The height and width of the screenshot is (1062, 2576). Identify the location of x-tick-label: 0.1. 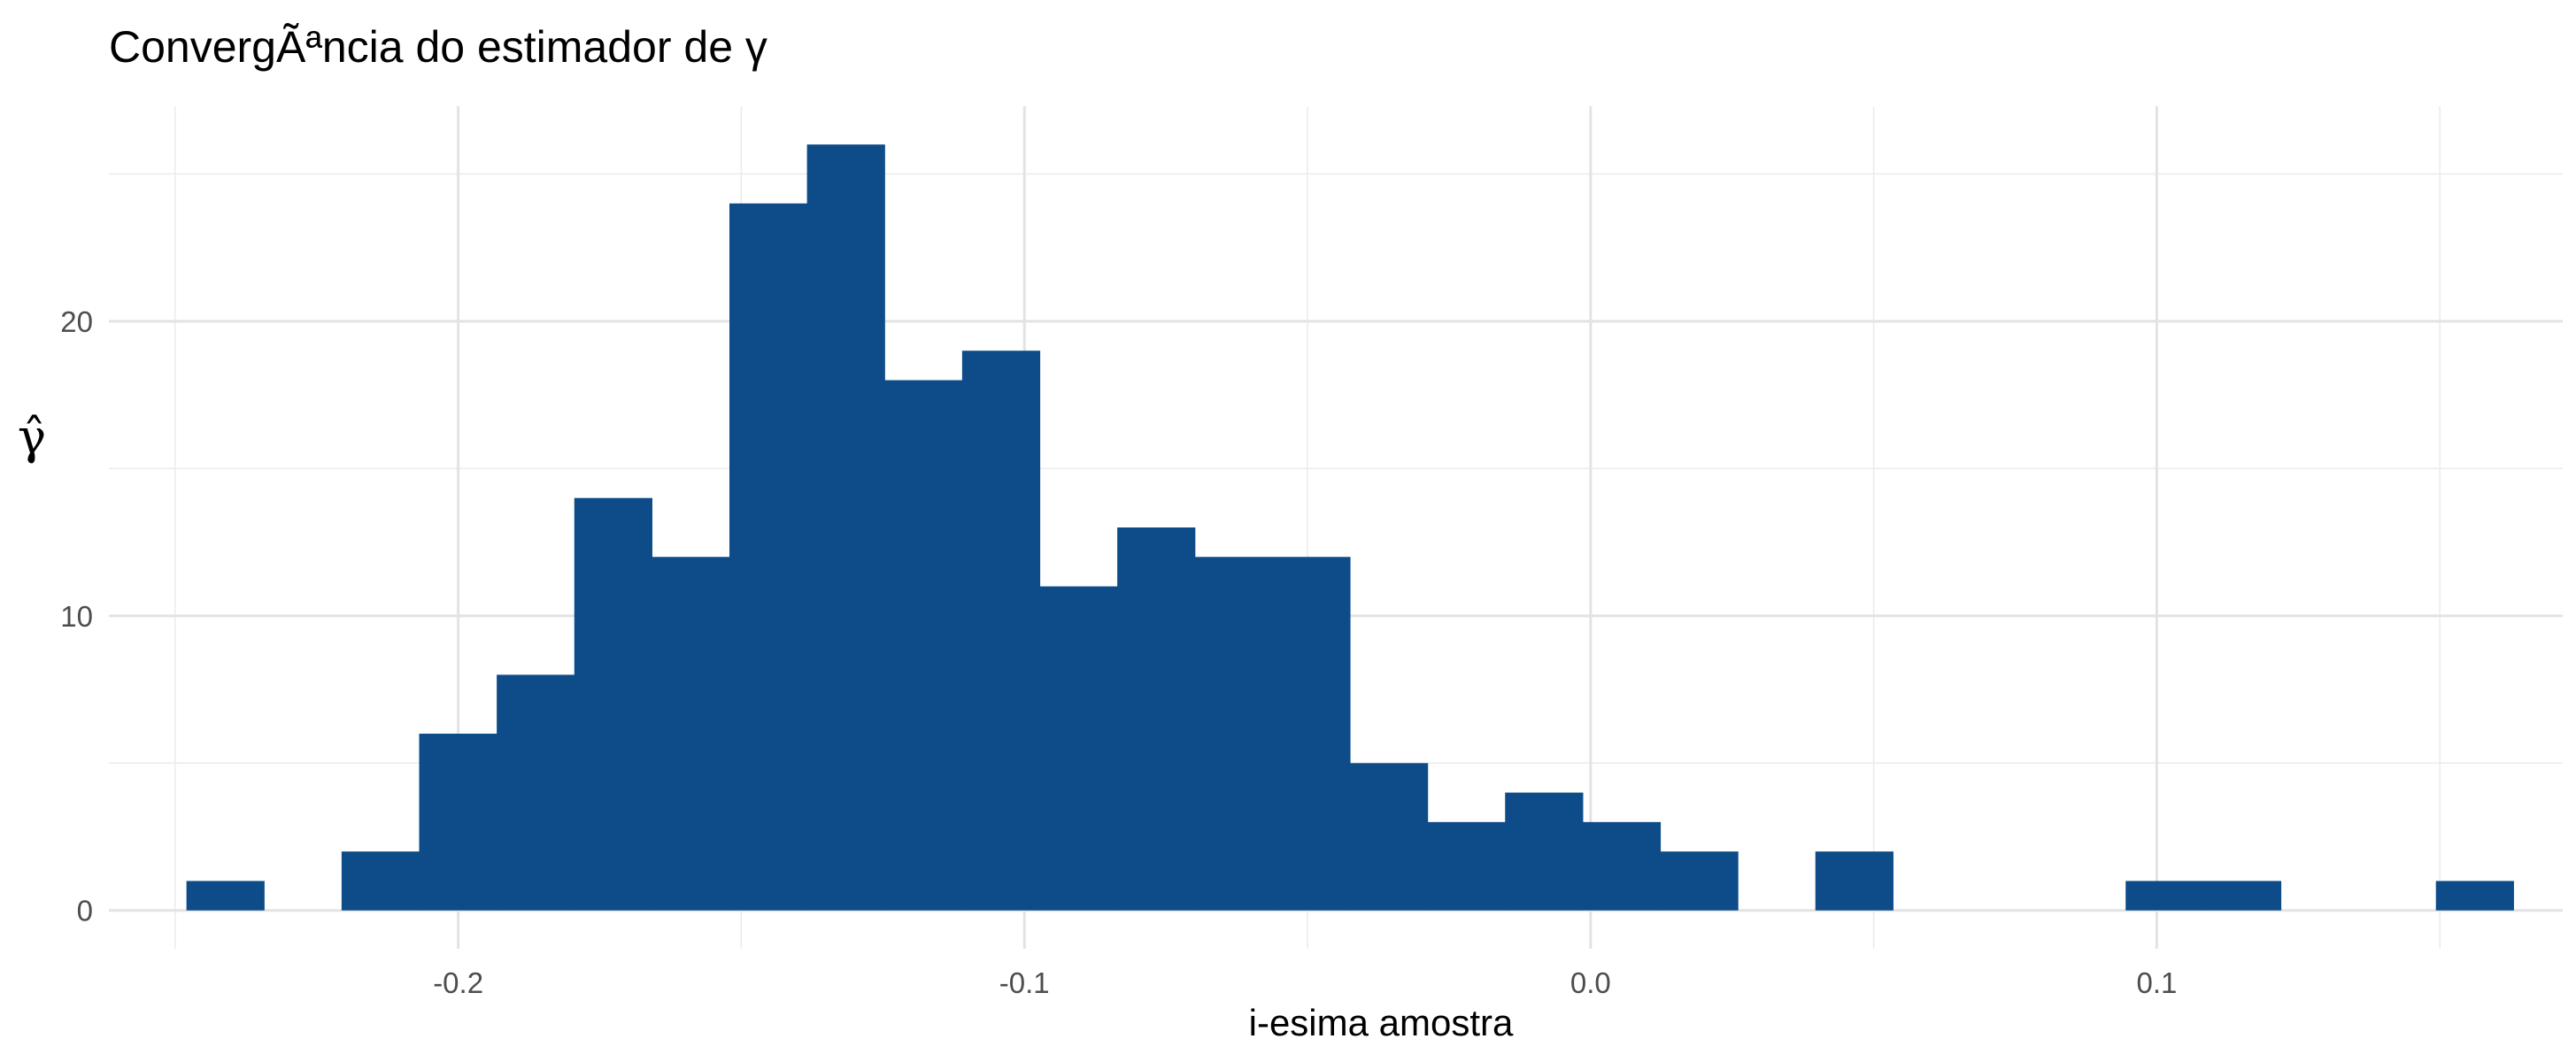
(2156, 983).